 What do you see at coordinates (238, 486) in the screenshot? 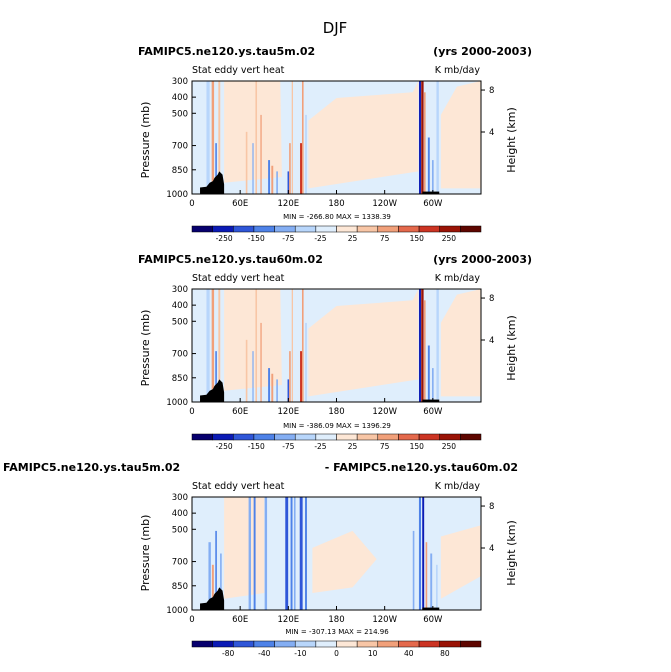
I see `panel-3-field: Stat eddy vert heat` at bounding box center [238, 486].